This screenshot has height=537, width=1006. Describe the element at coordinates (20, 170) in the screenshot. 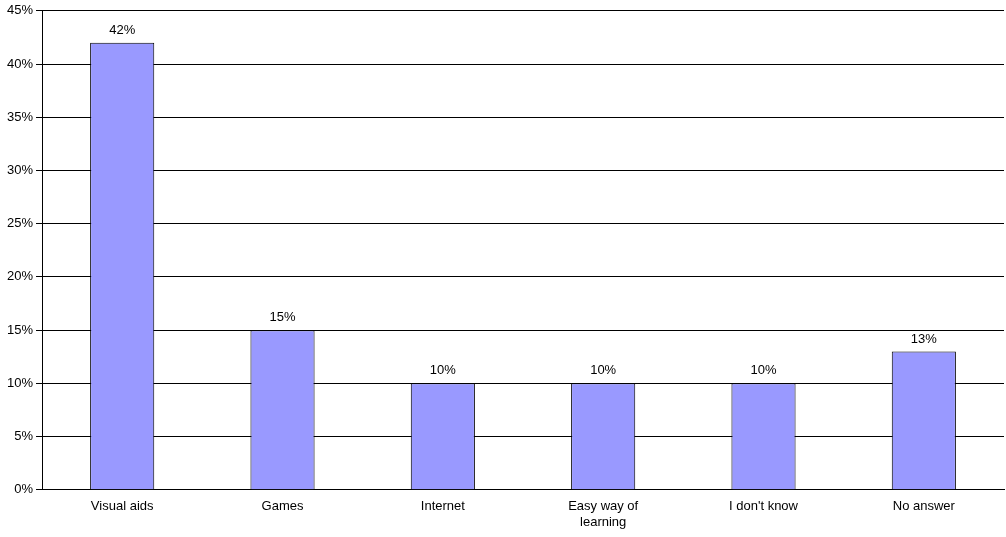

I see `y-tick-label: 30%` at that location.